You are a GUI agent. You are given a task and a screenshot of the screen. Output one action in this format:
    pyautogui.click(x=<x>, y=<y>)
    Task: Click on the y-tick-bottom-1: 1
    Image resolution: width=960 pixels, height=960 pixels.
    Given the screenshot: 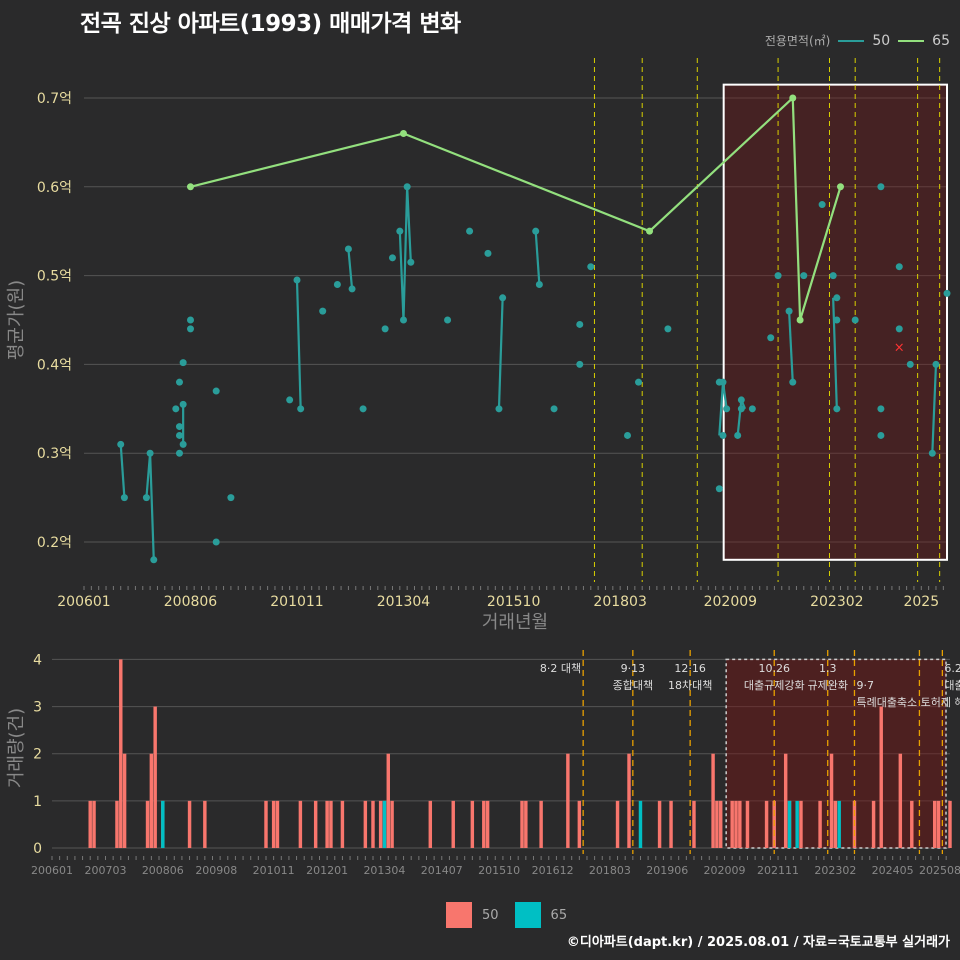 What is the action you would take?
    pyautogui.click(x=37, y=802)
    